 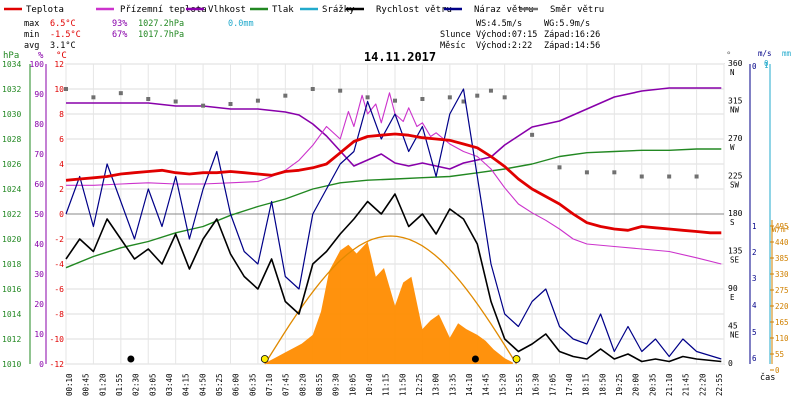 I want to click on temperature-tick-label: 2, so click(x=61, y=189).